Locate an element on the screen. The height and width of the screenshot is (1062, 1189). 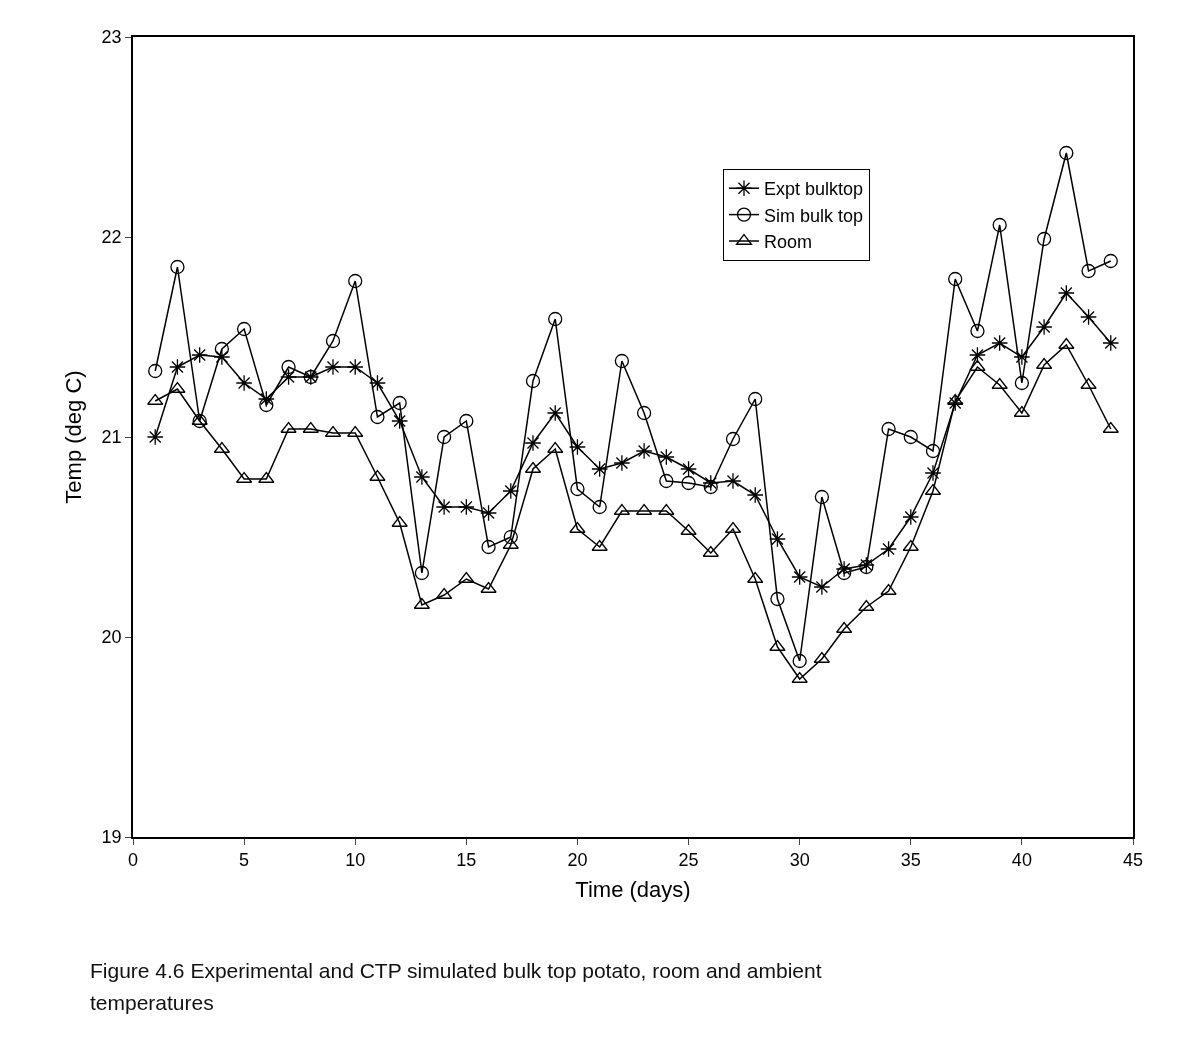
x-tick-label: 25 is located at coordinates (688, 860).